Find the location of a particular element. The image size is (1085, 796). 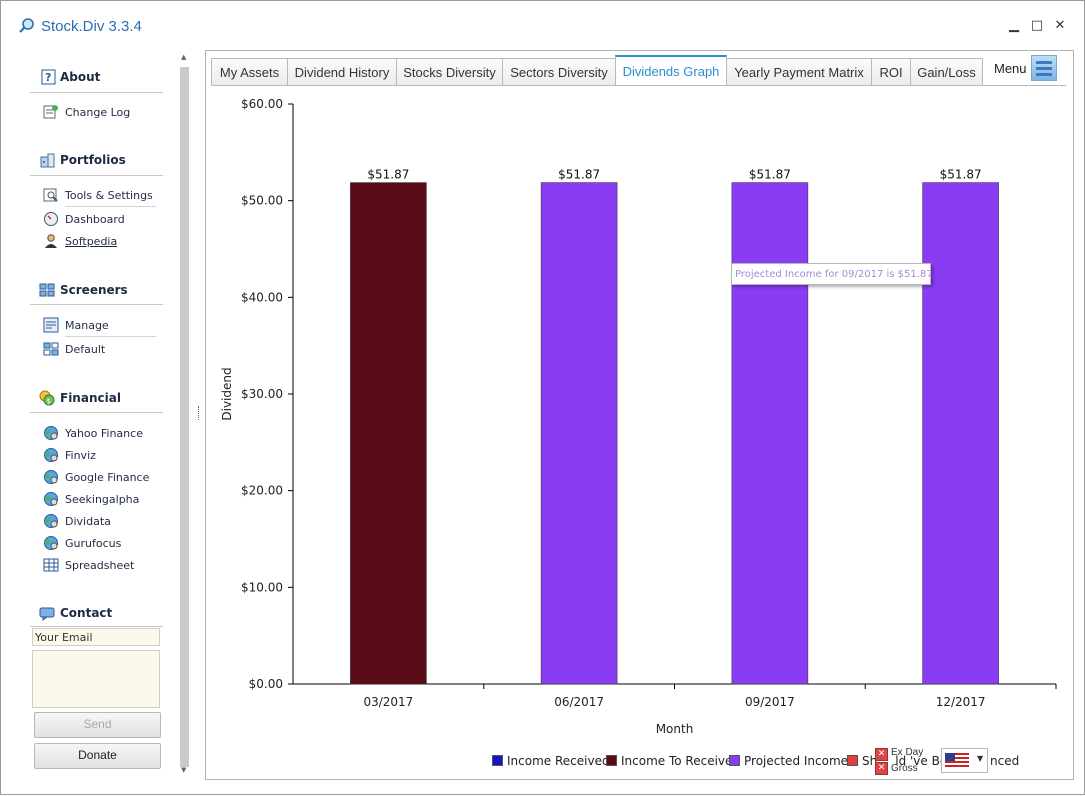

sidebar-item-default: Default is located at coordinates (85, 349).